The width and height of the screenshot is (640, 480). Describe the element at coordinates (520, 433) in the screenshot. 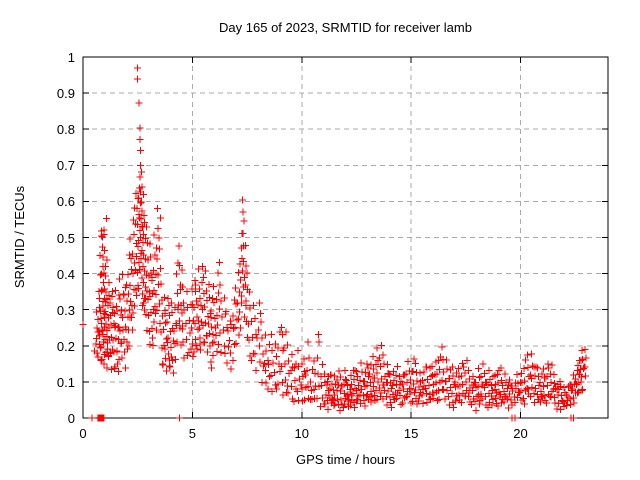

I see `x-tick-label: 20` at that location.